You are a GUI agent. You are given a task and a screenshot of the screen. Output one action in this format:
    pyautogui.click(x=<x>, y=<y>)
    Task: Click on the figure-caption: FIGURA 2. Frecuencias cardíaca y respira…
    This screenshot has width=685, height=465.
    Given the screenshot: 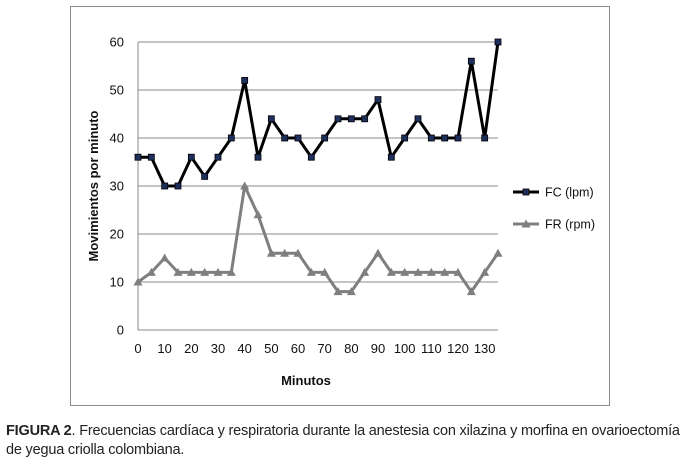 What is the action you would take?
    pyautogui.click(x=344, y=441)
    